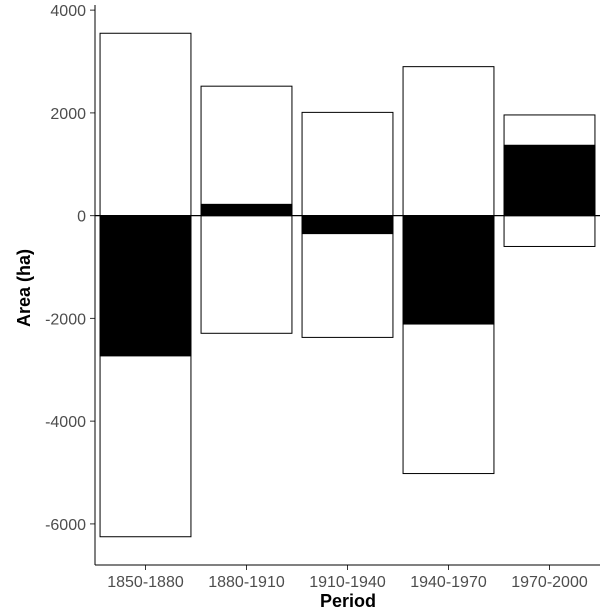 This screenshot has height=611, width=603. Describe the element at coordinates (549, 582) in the screenshot. I see `x-tick-label: 1970-2000` at that location.